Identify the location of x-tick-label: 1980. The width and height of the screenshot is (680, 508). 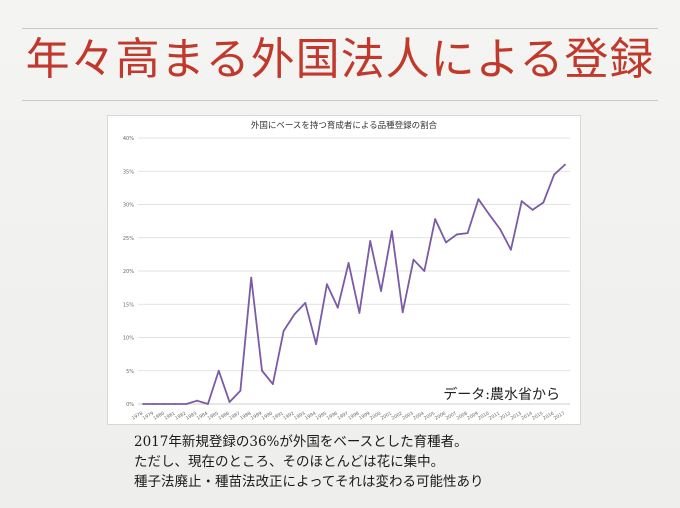
(159, 416).